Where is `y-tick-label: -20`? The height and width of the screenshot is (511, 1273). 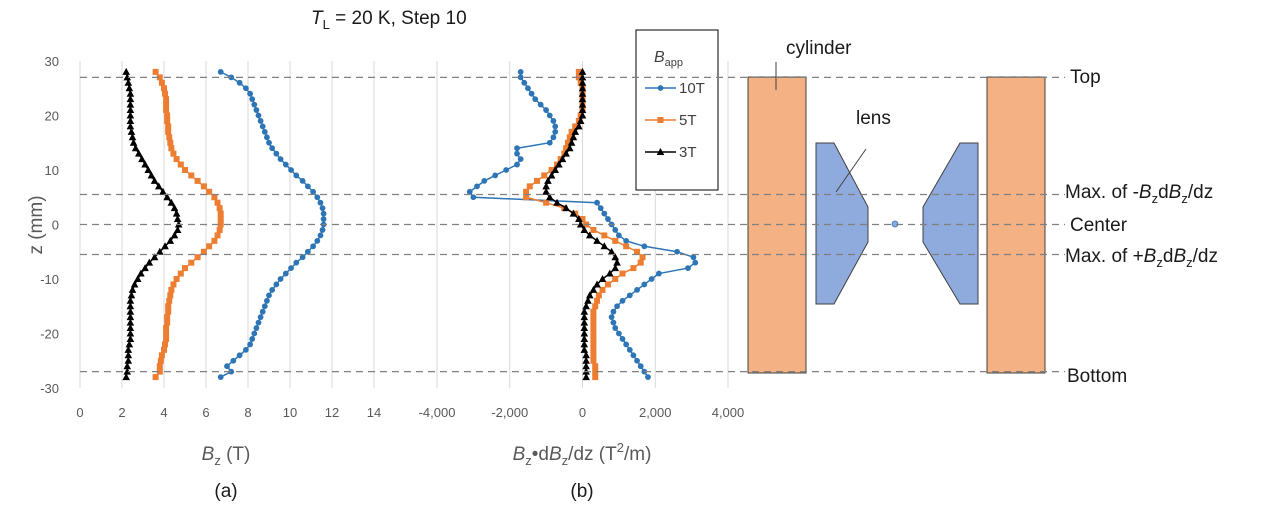
y-tick-label: -20 is located at coordinates (49, 334).